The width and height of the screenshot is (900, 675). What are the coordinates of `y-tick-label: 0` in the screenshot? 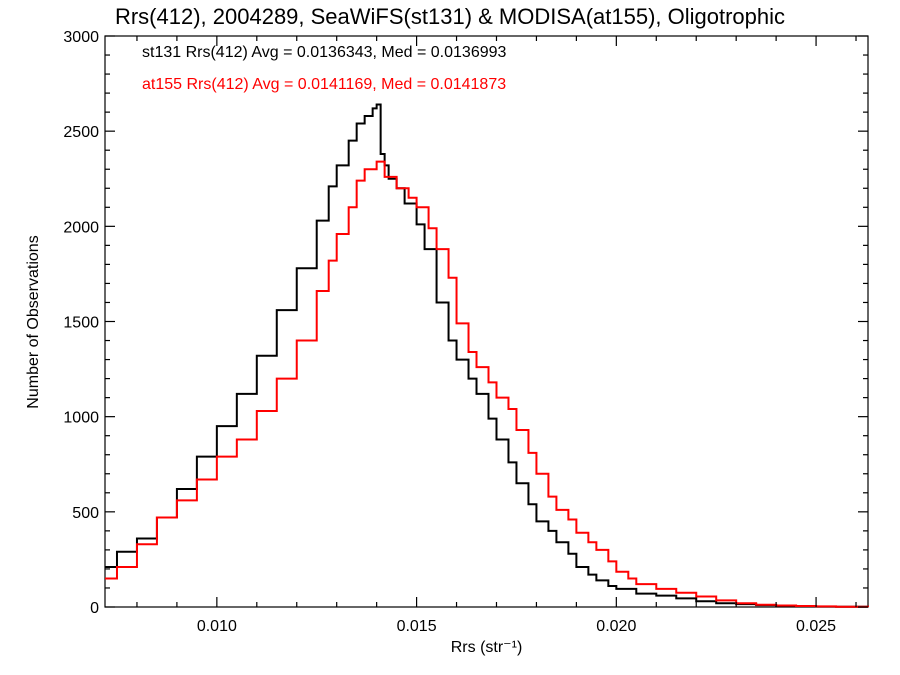 It's located at (94, 608).